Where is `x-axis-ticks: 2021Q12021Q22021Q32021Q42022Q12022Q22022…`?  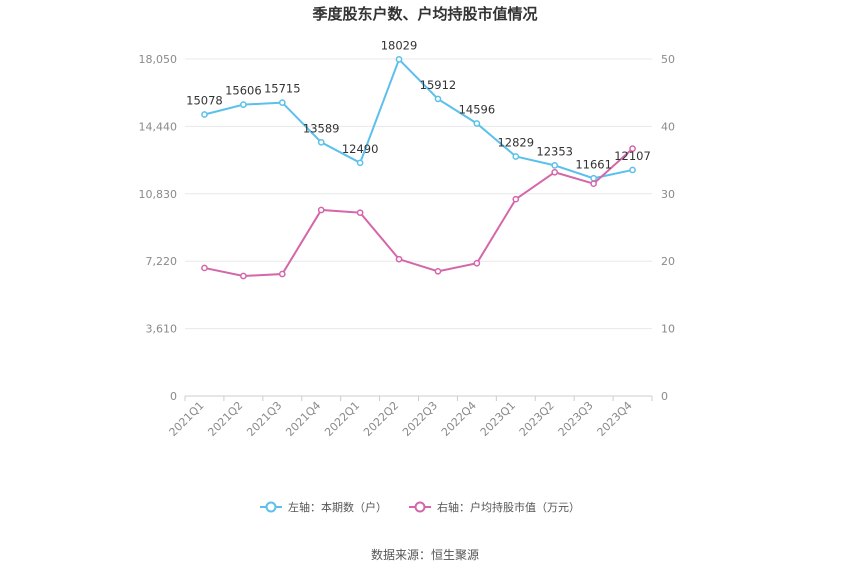 x-axis-ticks: 2021Q12021Q22021Q32021Q42022Q12022Q22022… is located at coordinates (410, 417).